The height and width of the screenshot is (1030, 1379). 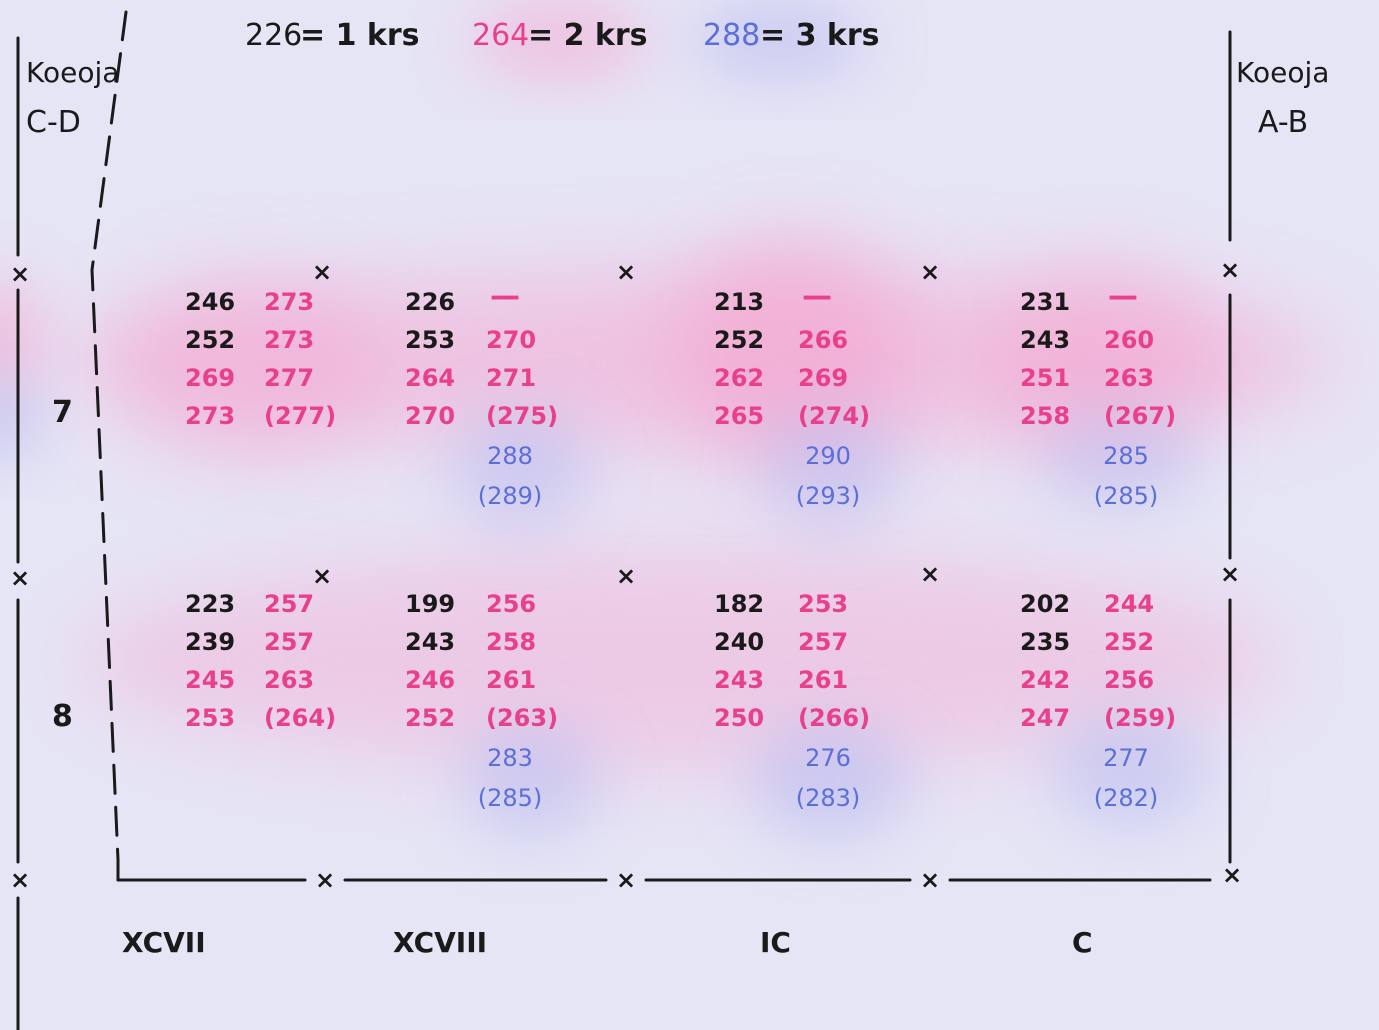 What do you see at coordinates (289, 302) in the screenshot?
I see `cell-r0c0-right-0: 273` at bounding box center [289, 302].